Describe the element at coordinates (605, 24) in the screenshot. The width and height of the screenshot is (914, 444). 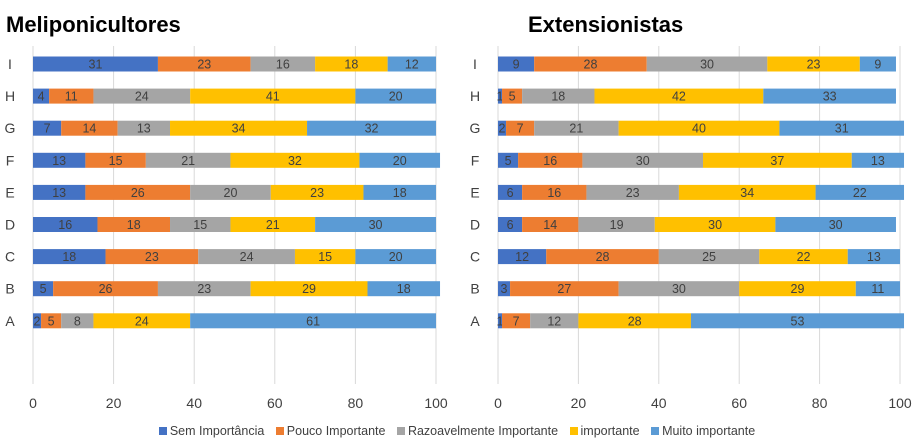
I see `chart-title: Extensionistas` at that location.